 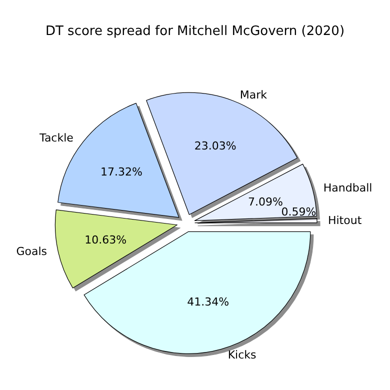 What do you see at coordinates (195, 31) in the screenshot?
I see `chart-title: DT score spread for Mitchell McGovern (2020)` at bounding box center [195, 31].